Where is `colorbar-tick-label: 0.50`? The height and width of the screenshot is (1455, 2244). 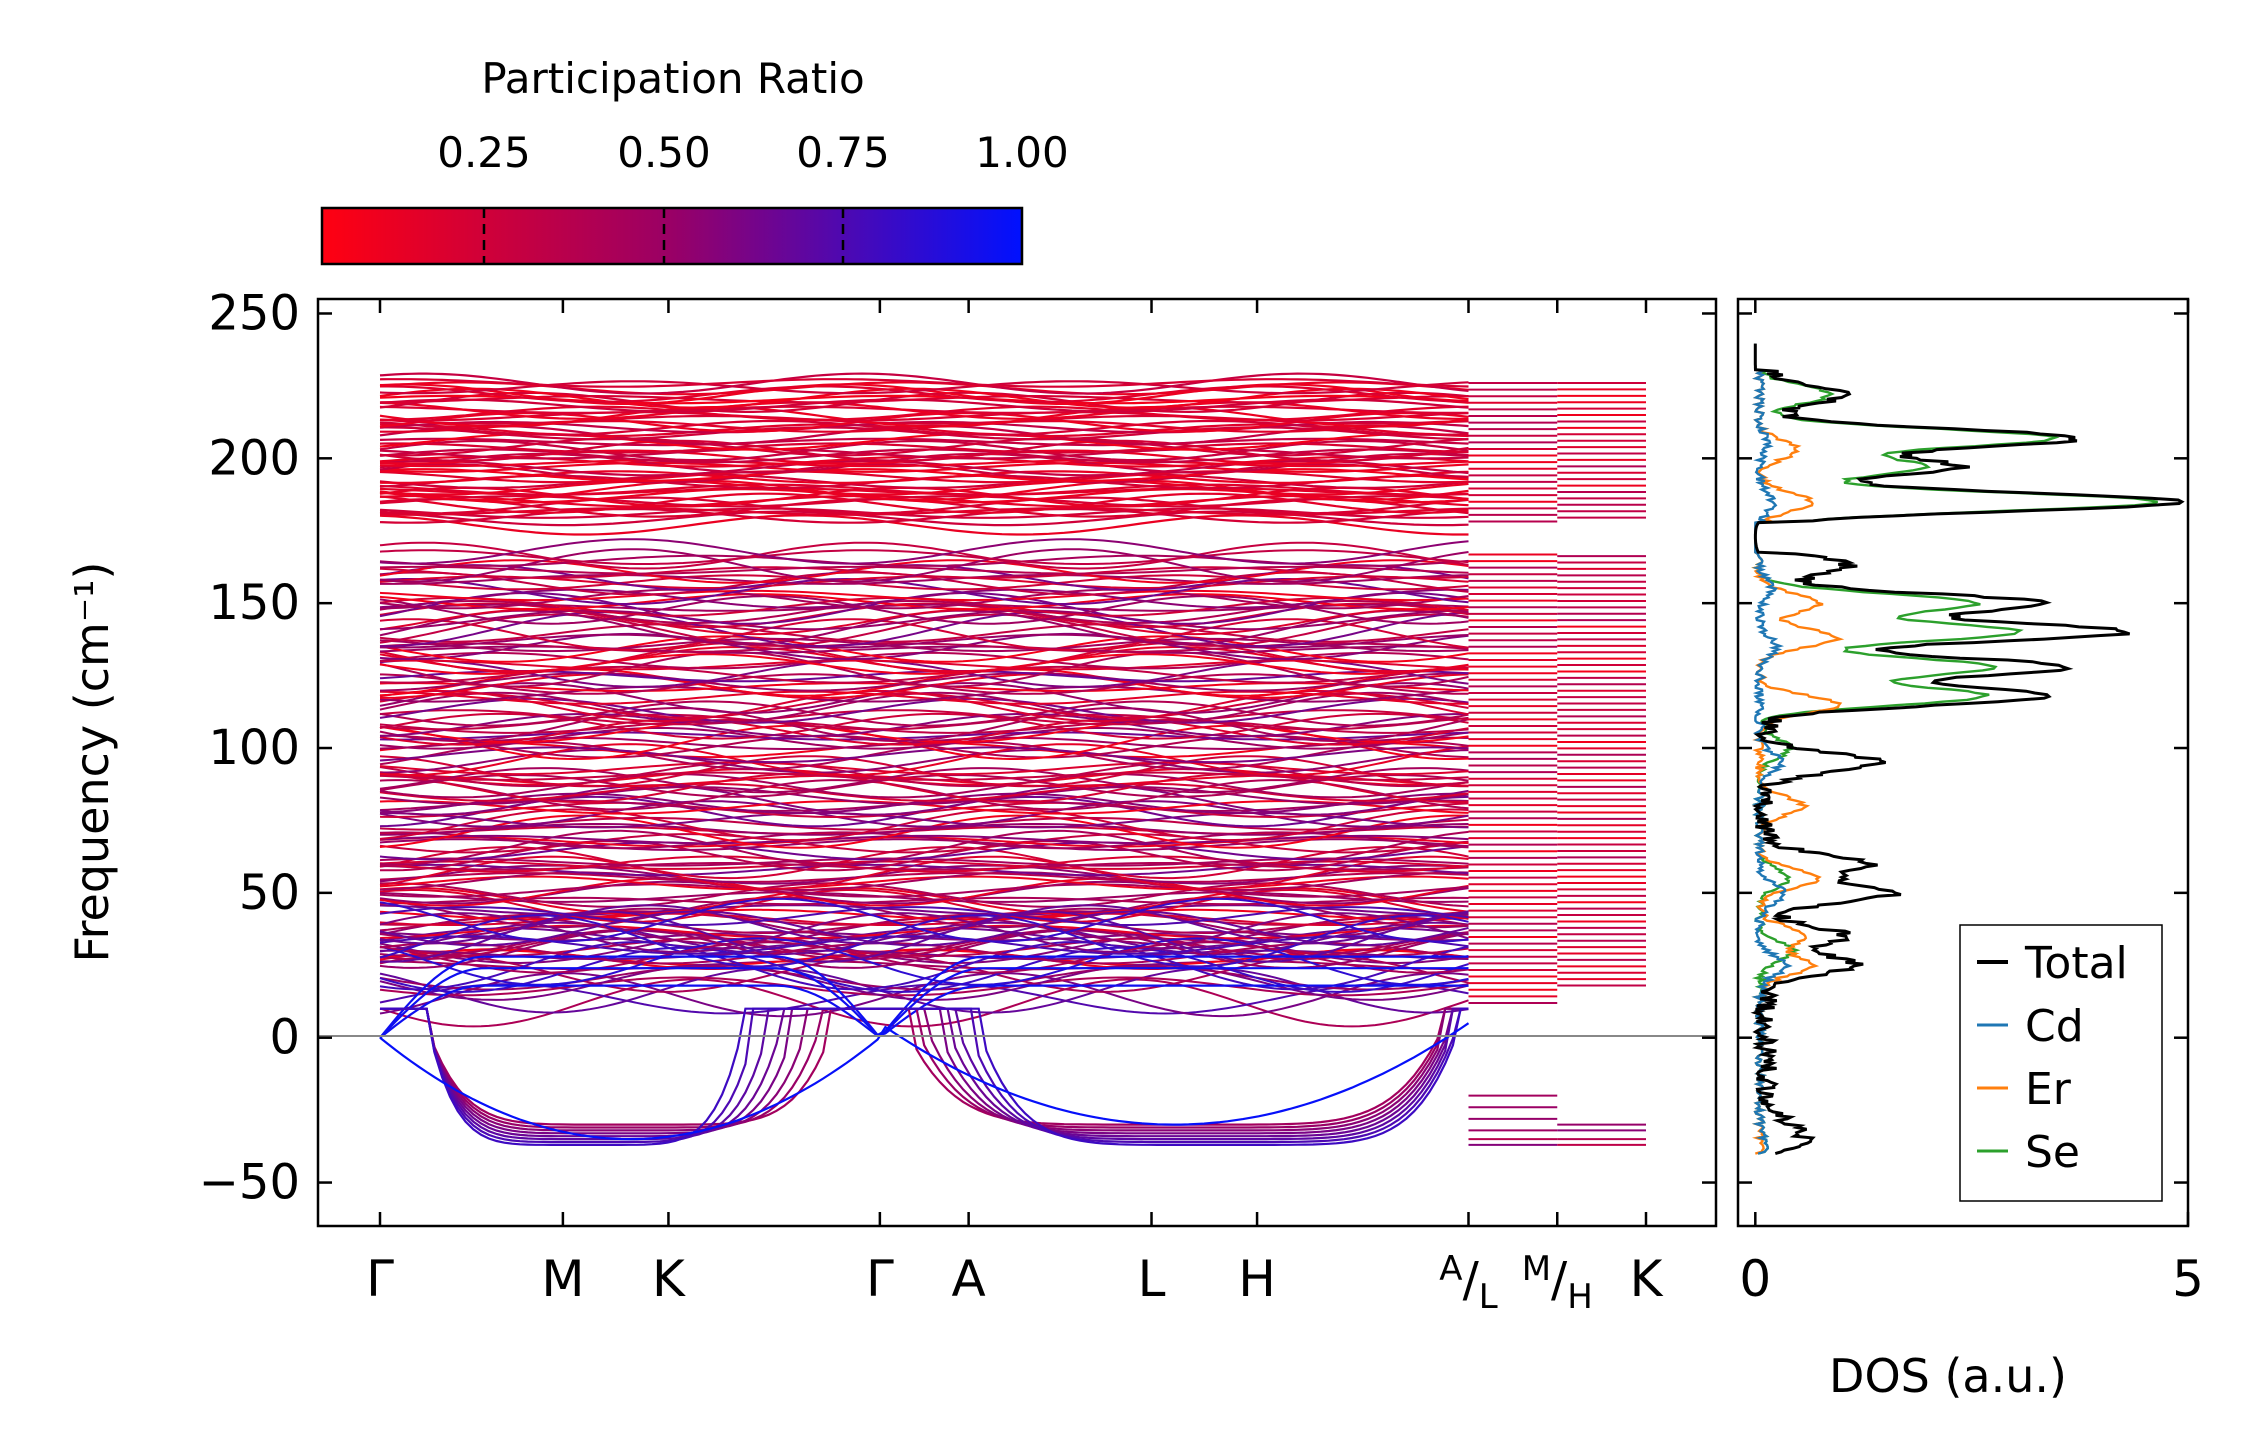
colorbar-tick-label: 0.50 is located at coordinates (664, 152).